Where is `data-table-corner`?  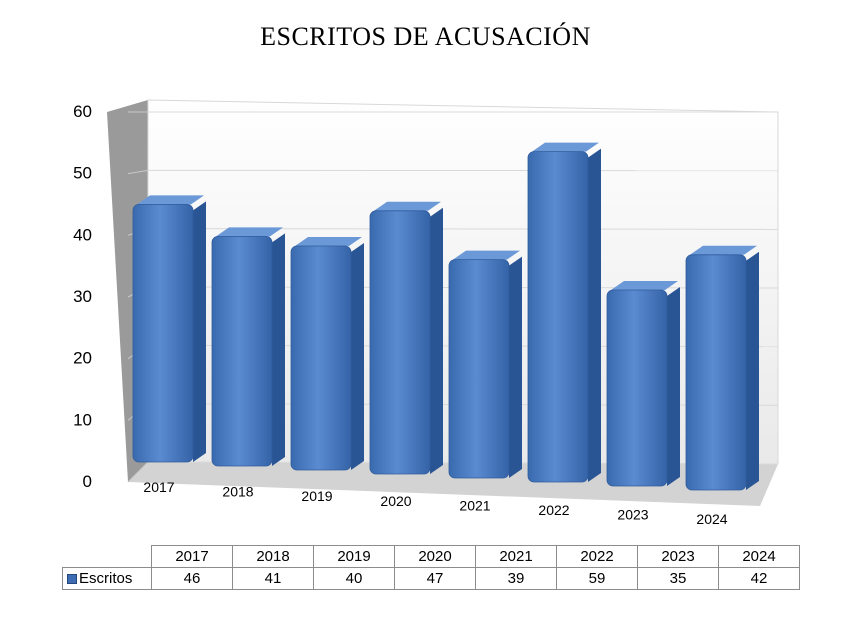
data-table-corner is located at coordinates (107, 557).